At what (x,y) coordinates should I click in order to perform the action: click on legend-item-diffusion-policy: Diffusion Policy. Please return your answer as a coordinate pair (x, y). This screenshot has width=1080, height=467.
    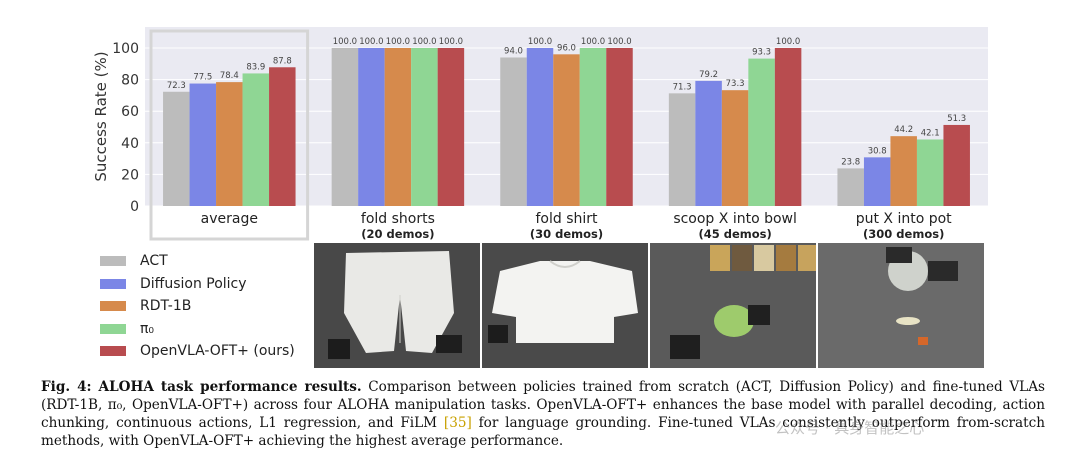
    Looking at the image, I should click on (197, 284).